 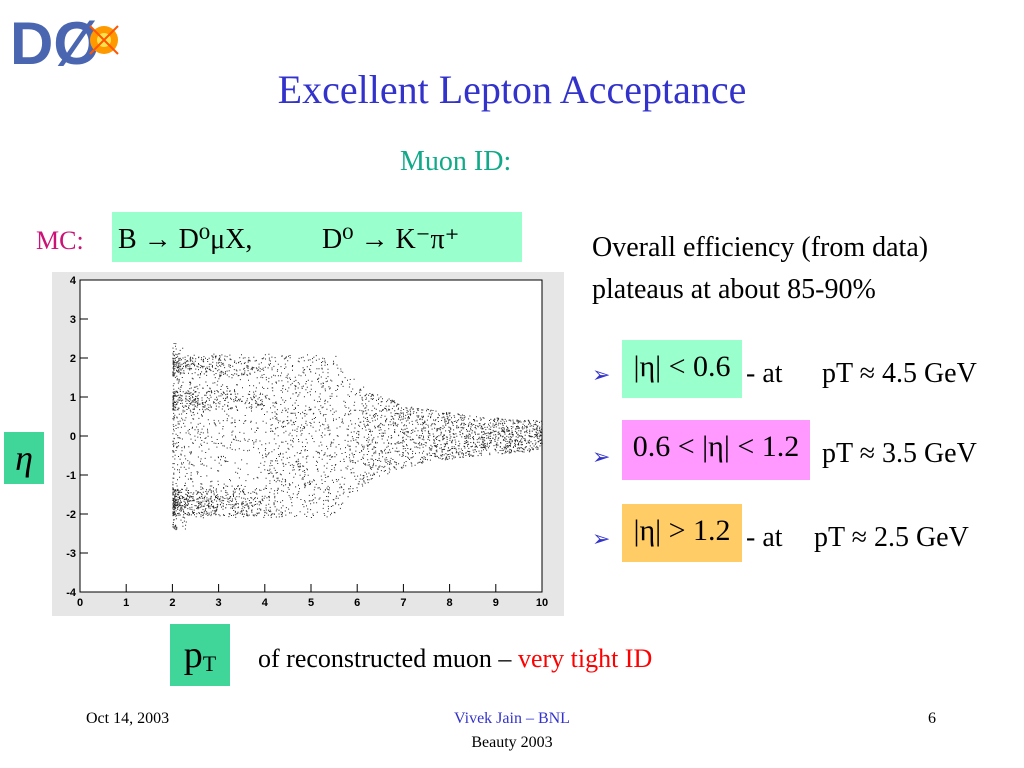 What do you see at coordinates (932, 718) in the screenshot?
I see `footer-page-number: 6` at bounding box center [932, 718].